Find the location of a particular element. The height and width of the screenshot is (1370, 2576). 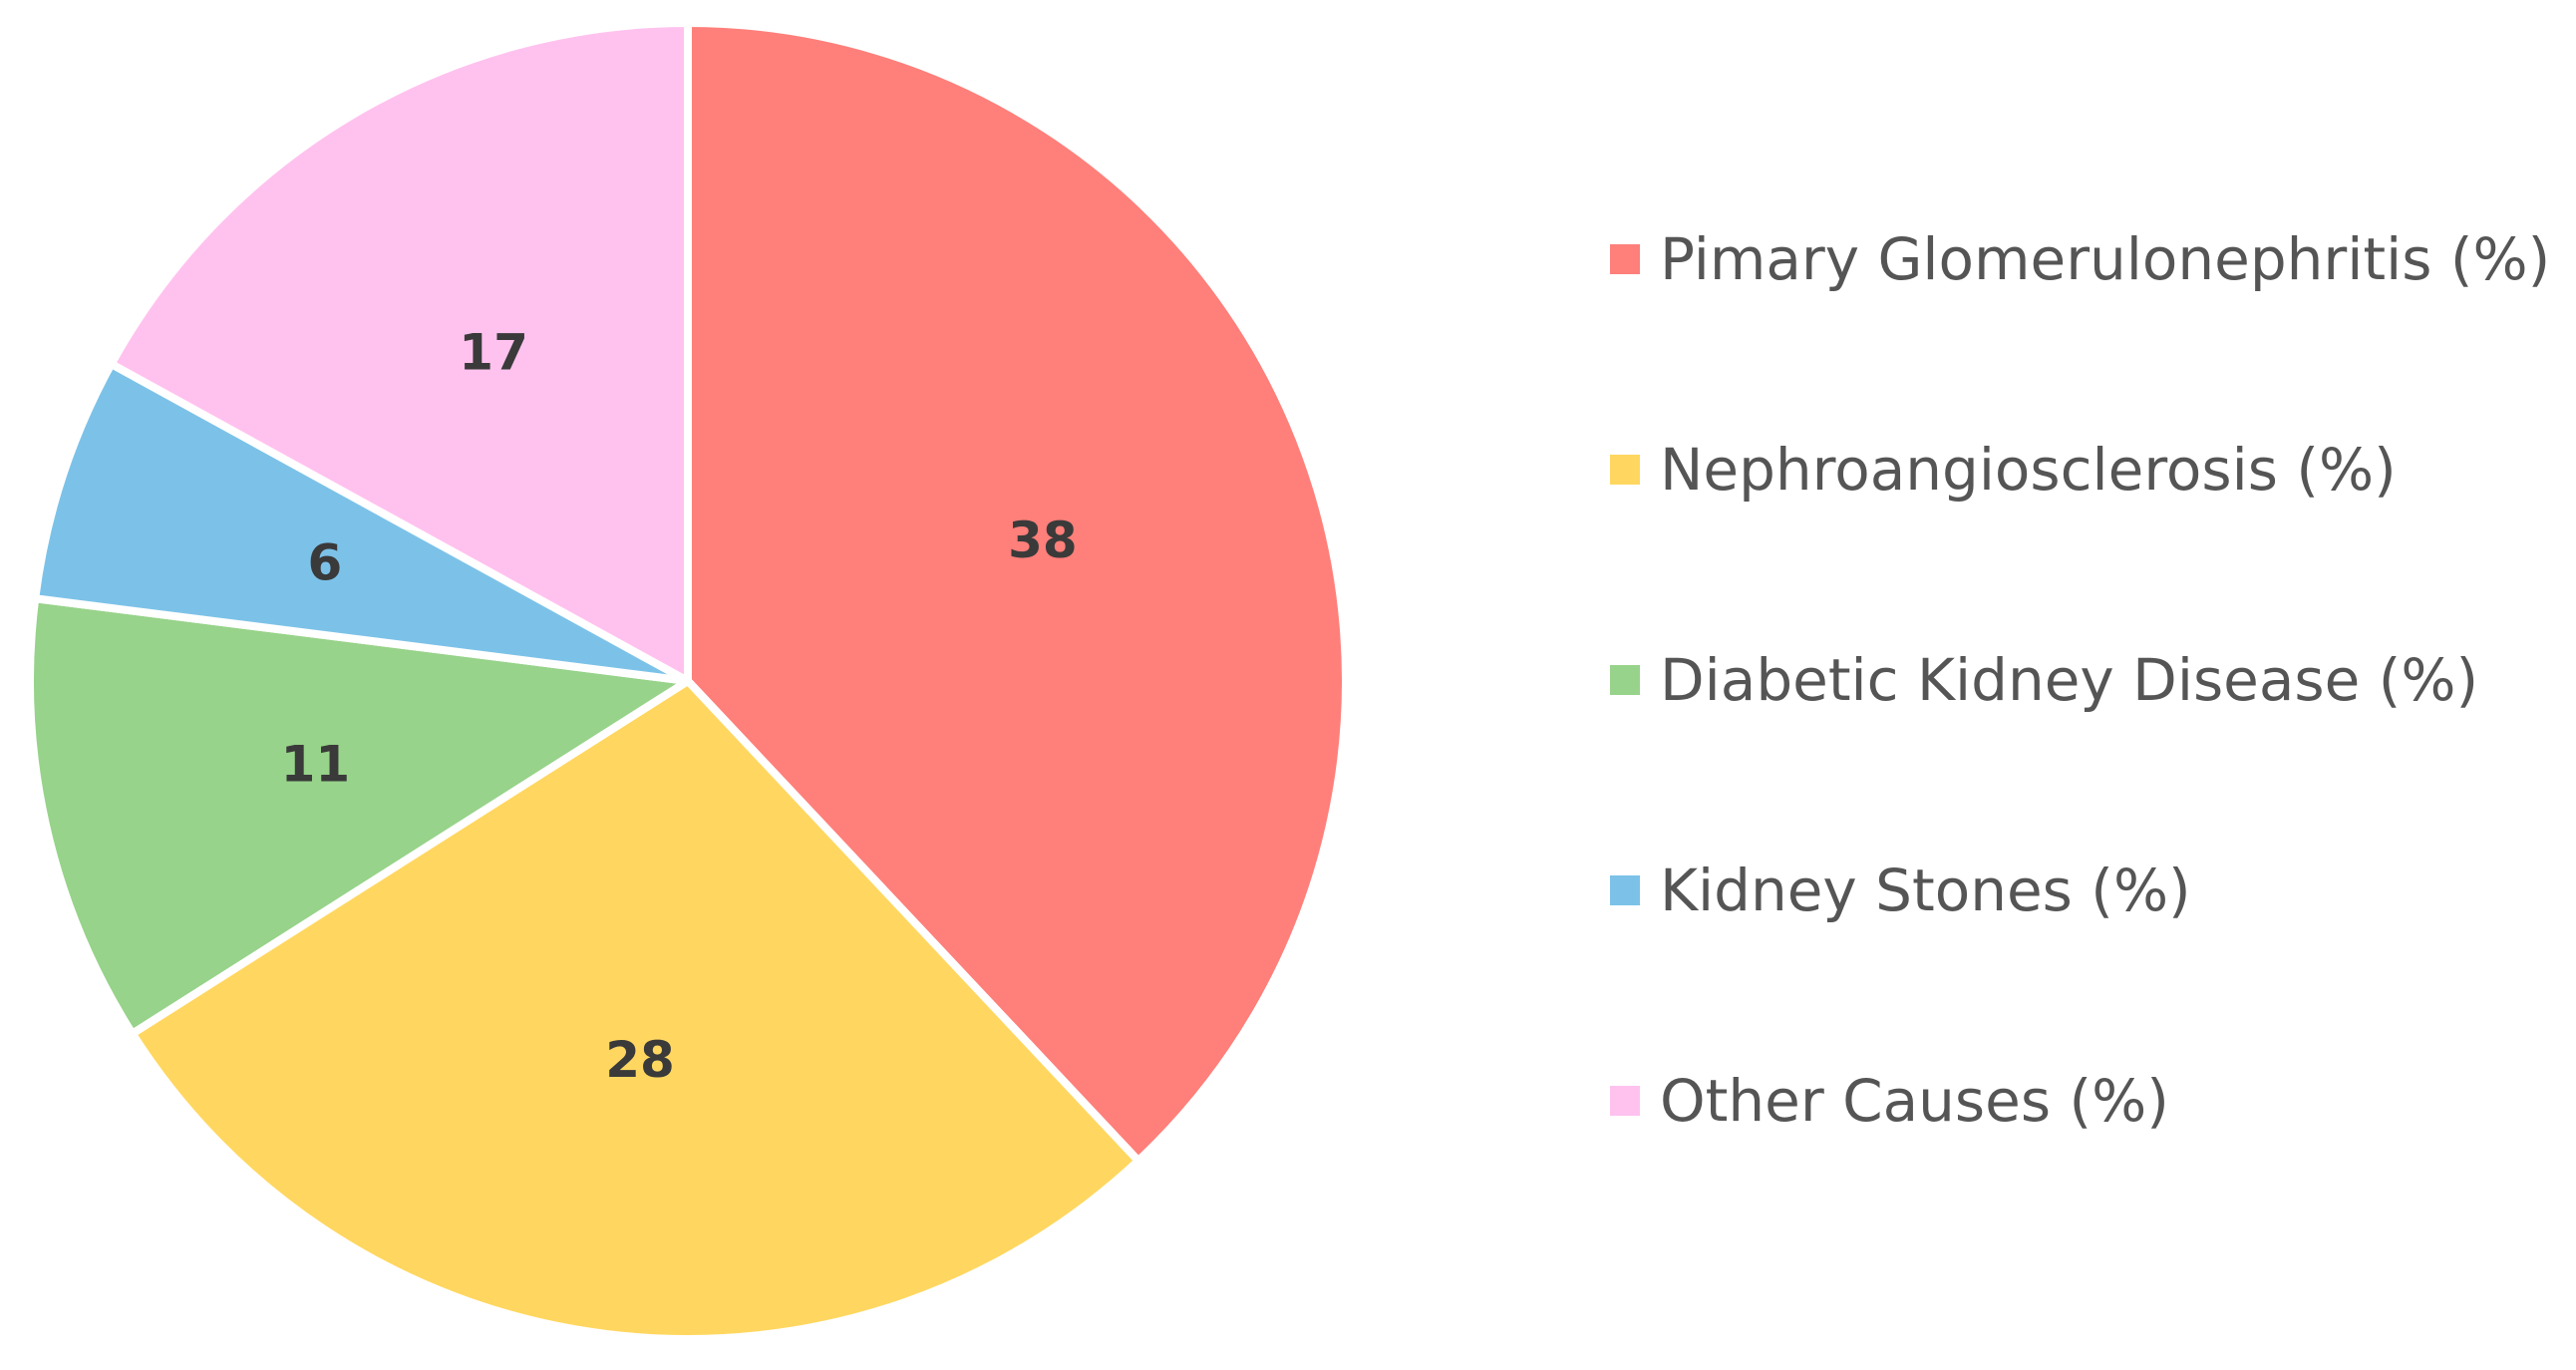

legend-item-4: Kidney Stones (%) is located at coordinates (1900, 890).